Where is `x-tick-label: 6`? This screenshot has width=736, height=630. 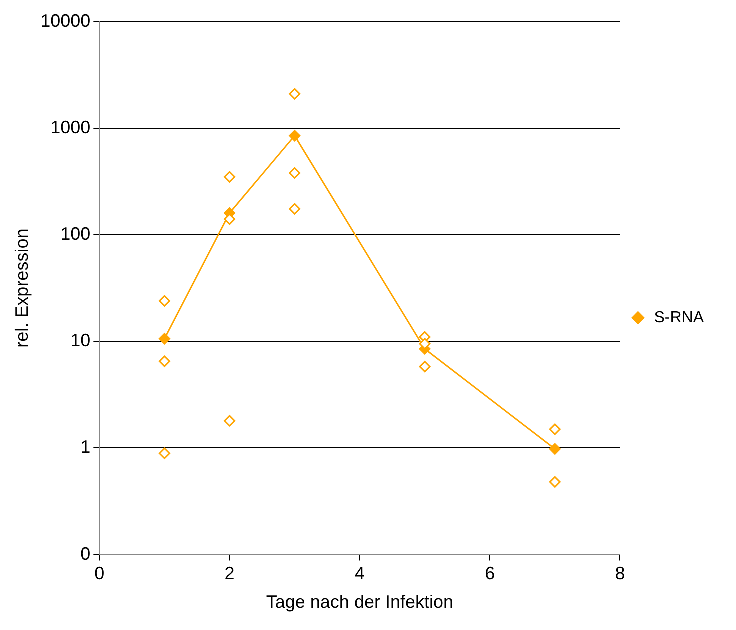 x-tick-label: 6 is located at coordinates (490, 574).